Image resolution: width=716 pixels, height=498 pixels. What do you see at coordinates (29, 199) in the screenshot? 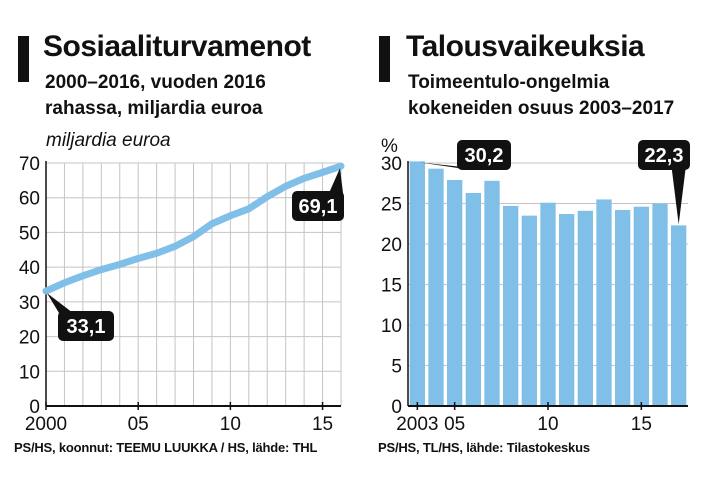
I see `y-tick-label: 60` at bounding box center [29, 199].